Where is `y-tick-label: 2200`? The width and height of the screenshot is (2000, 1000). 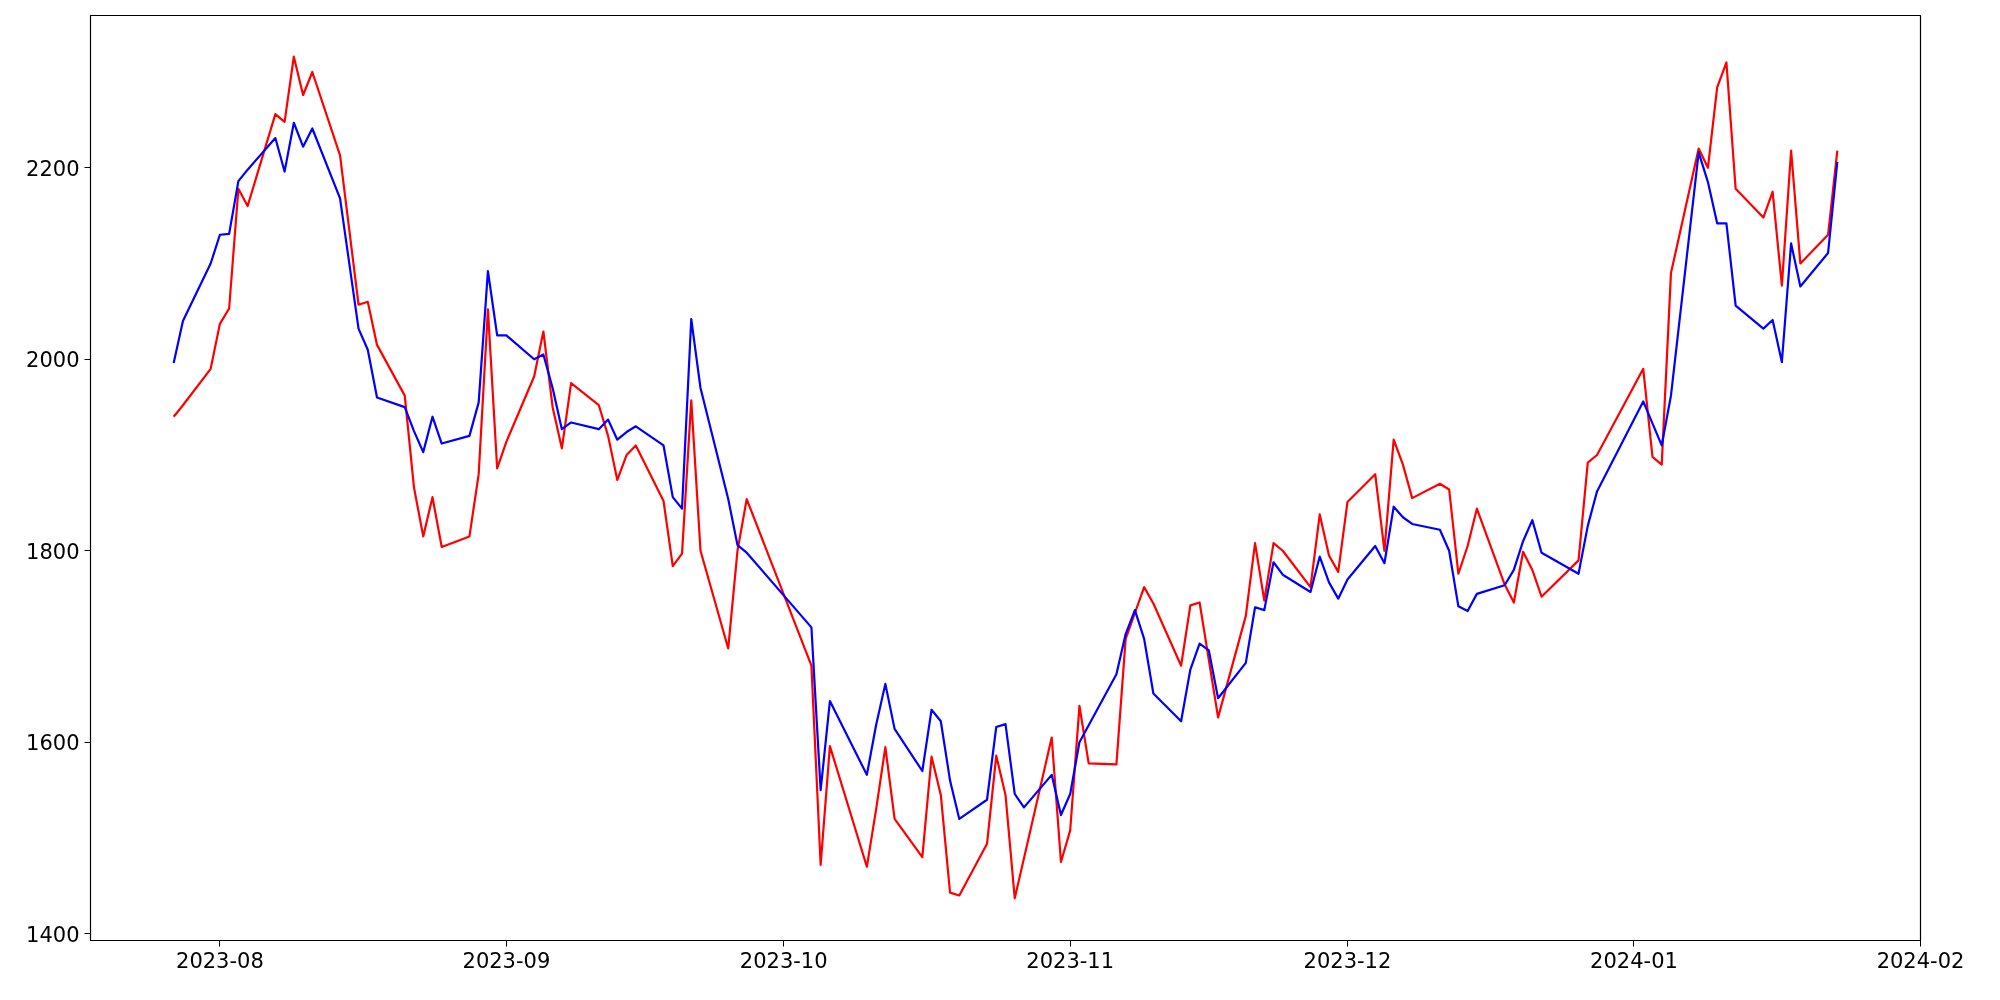
y-tick-label: 2200 is located at coordinates (53, 168).